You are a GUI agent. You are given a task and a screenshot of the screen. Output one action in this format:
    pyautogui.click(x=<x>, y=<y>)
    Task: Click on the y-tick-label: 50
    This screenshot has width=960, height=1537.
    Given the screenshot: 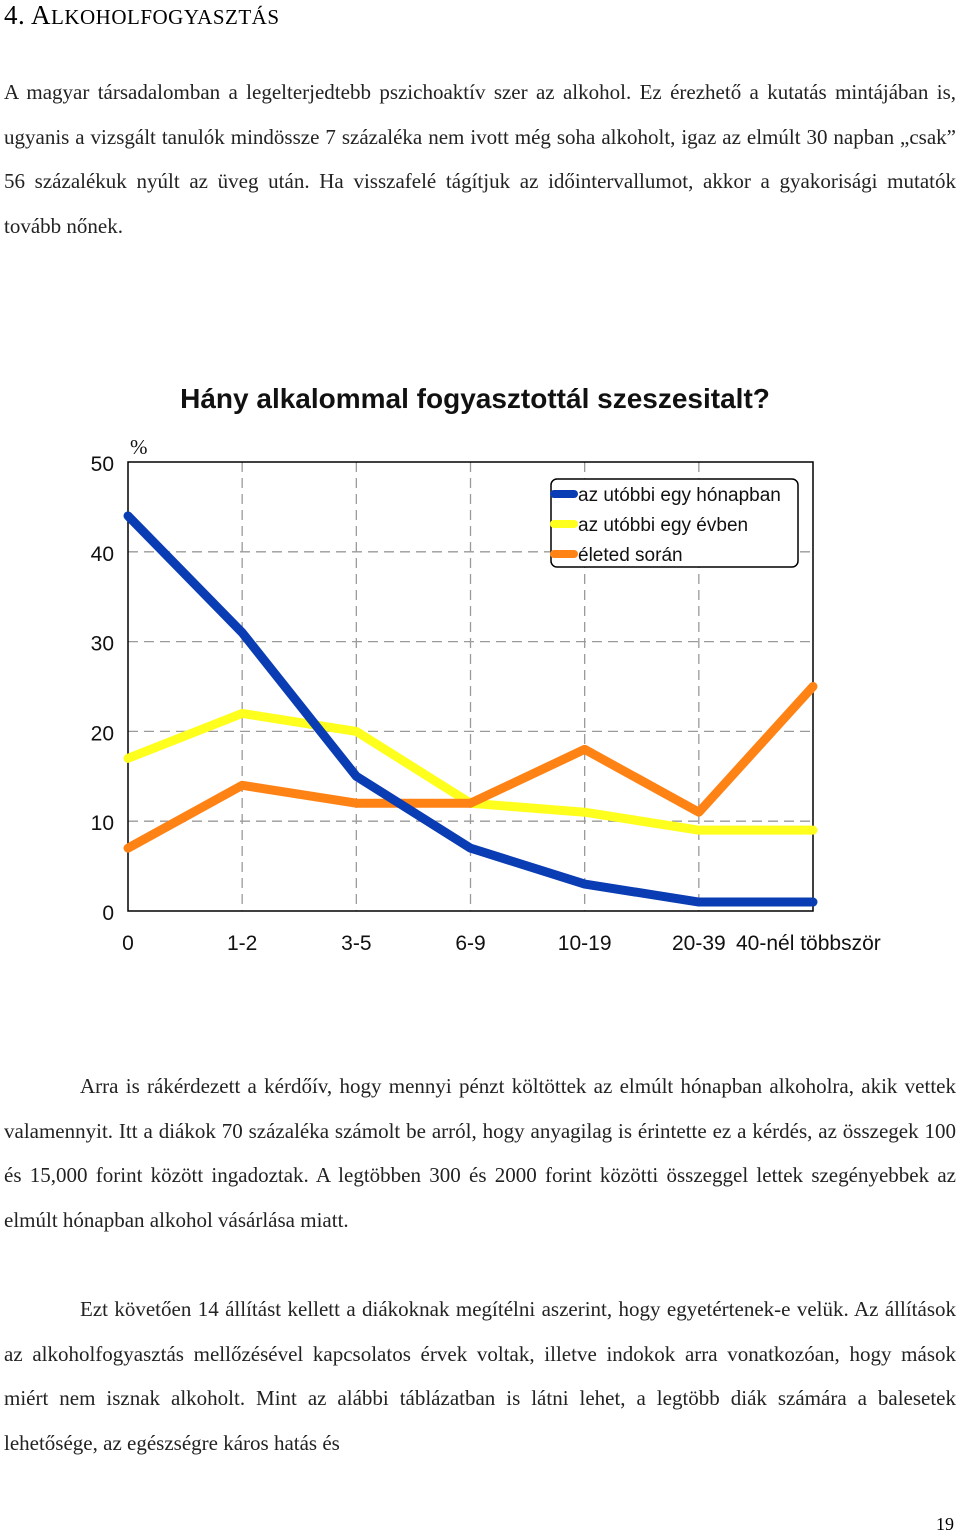 What is the action you would take?
    pyautogui.click(x=102, y=464)
    